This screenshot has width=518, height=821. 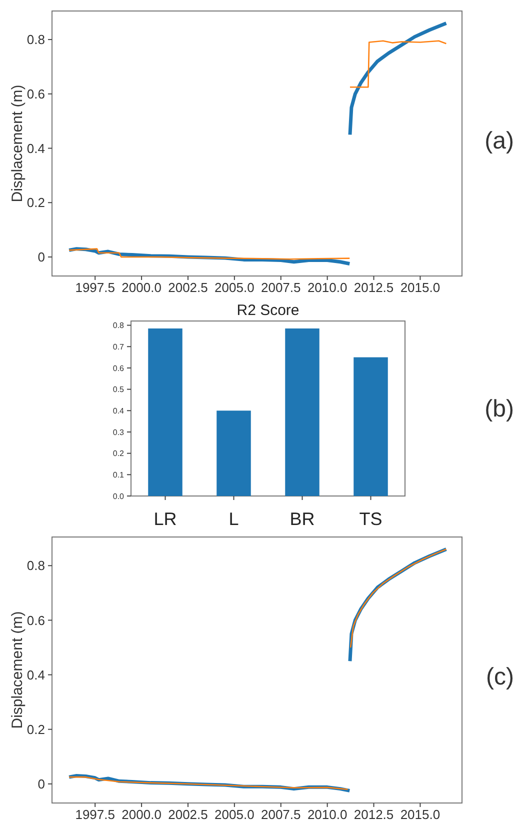 I want to click on y-tick-label: 0.7, so click(x=118, y=347).